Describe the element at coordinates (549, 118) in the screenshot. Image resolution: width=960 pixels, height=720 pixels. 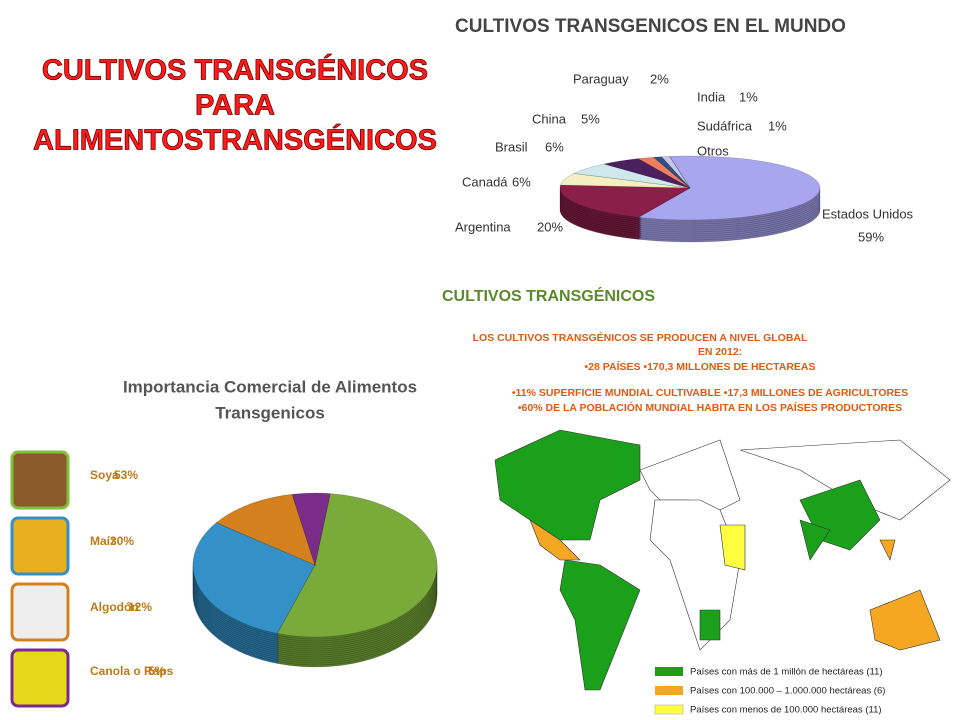
I see `slice-label: China` at that location.